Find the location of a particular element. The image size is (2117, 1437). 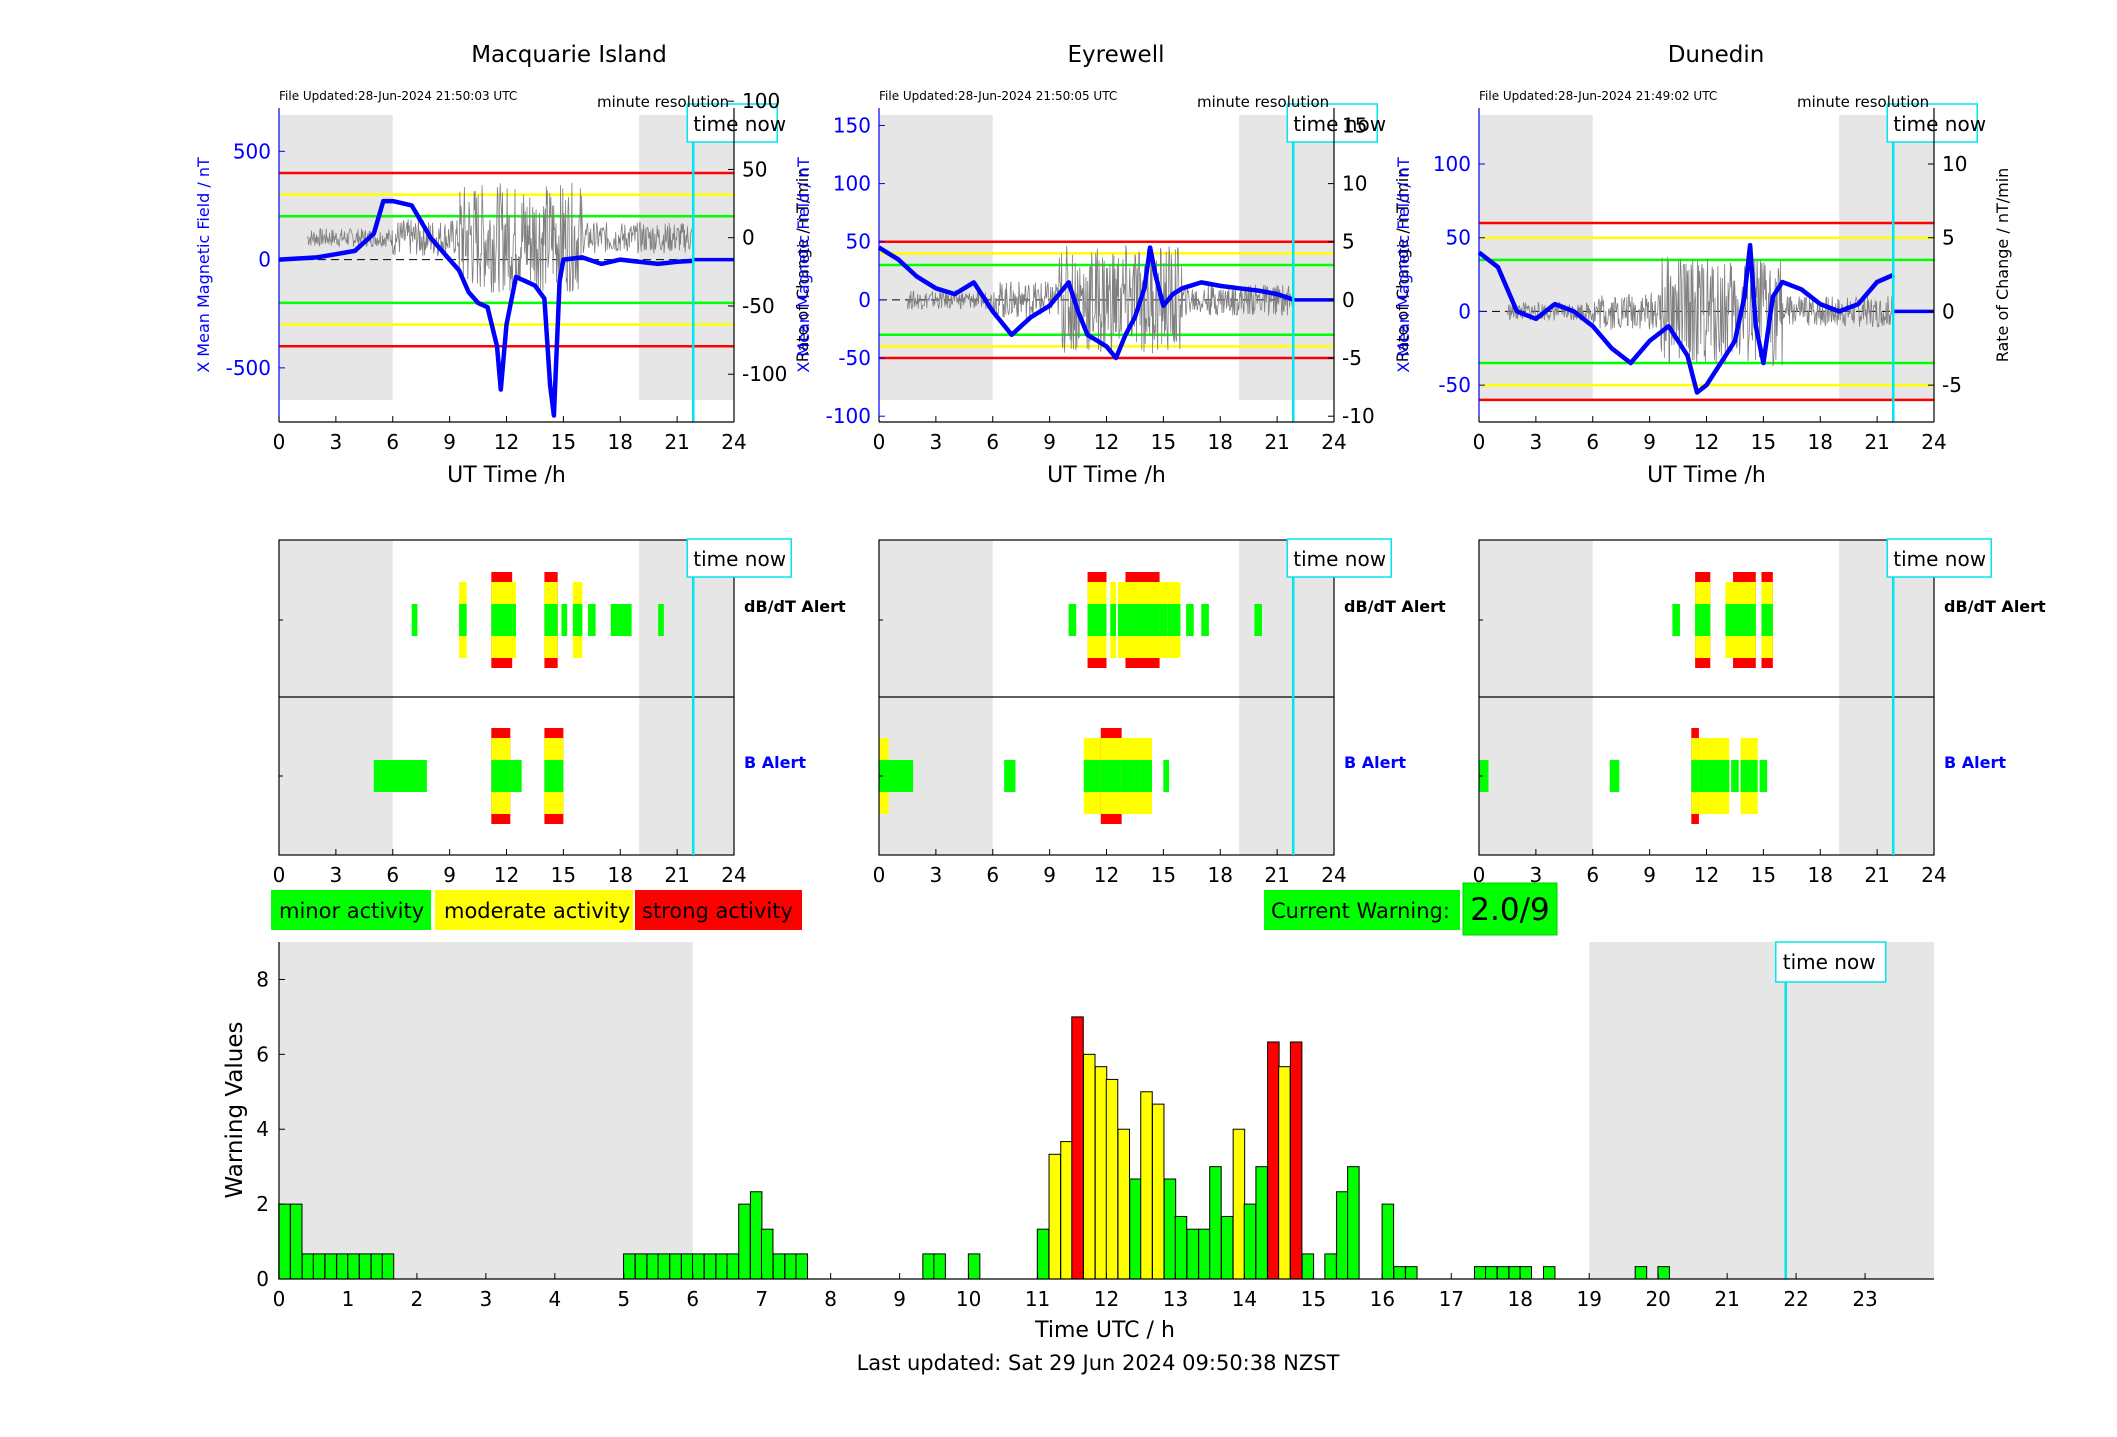

alert-x-tick-label: 3 is located at coordinates (1536, 875).